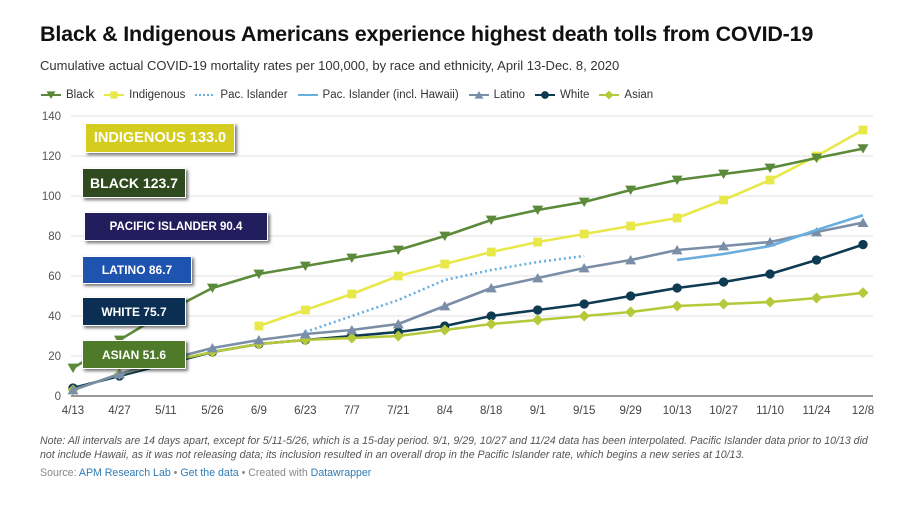 The width and height of the screenshot is (900, 513). I want to click on x-tick-label: 4/13, so click(73, 411).